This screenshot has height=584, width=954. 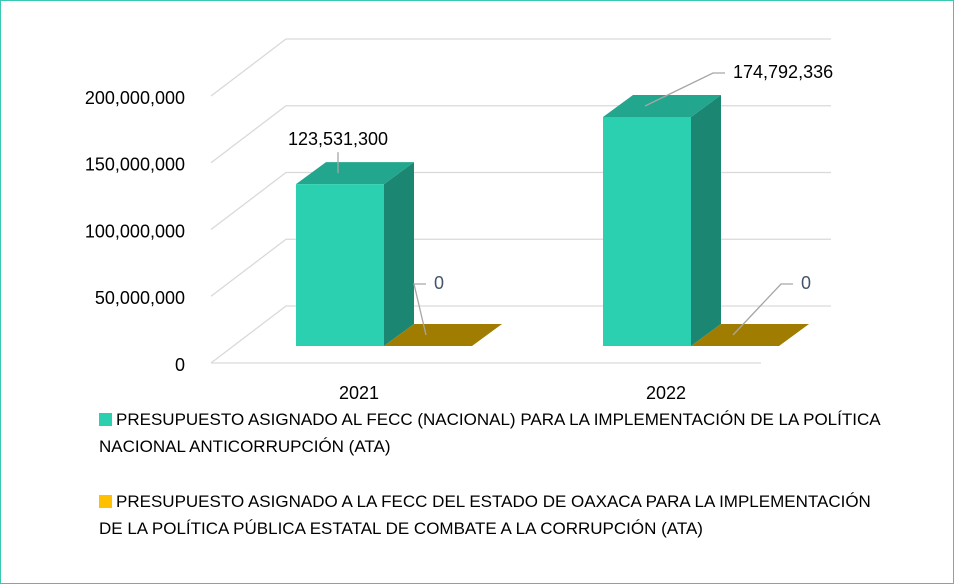 I want to click on grid-line, so click(x=520, y=67).